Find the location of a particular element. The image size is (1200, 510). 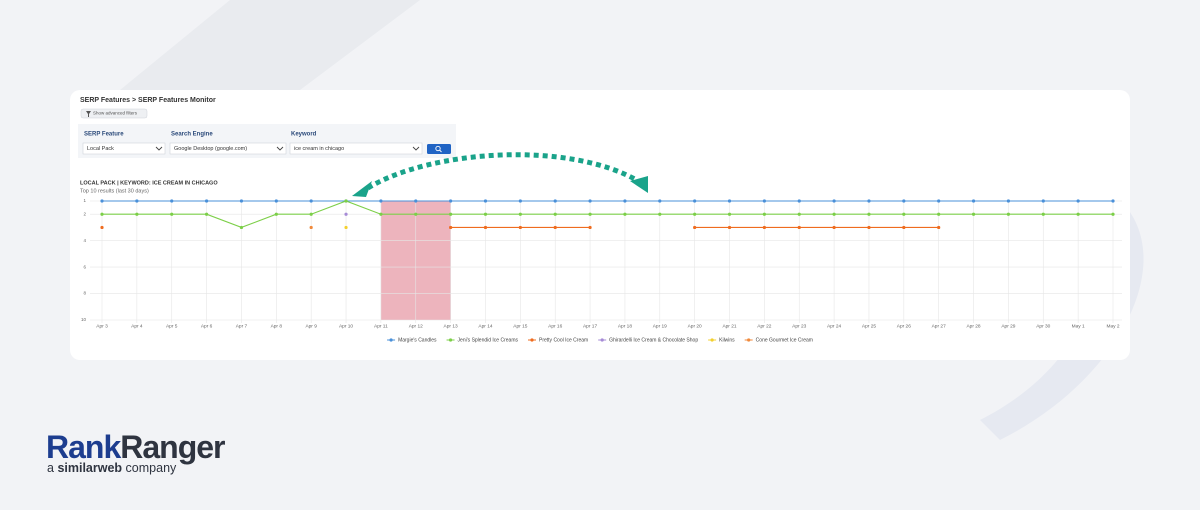

x-tick-label: Apr 24 is located at coordinates (834, 326).